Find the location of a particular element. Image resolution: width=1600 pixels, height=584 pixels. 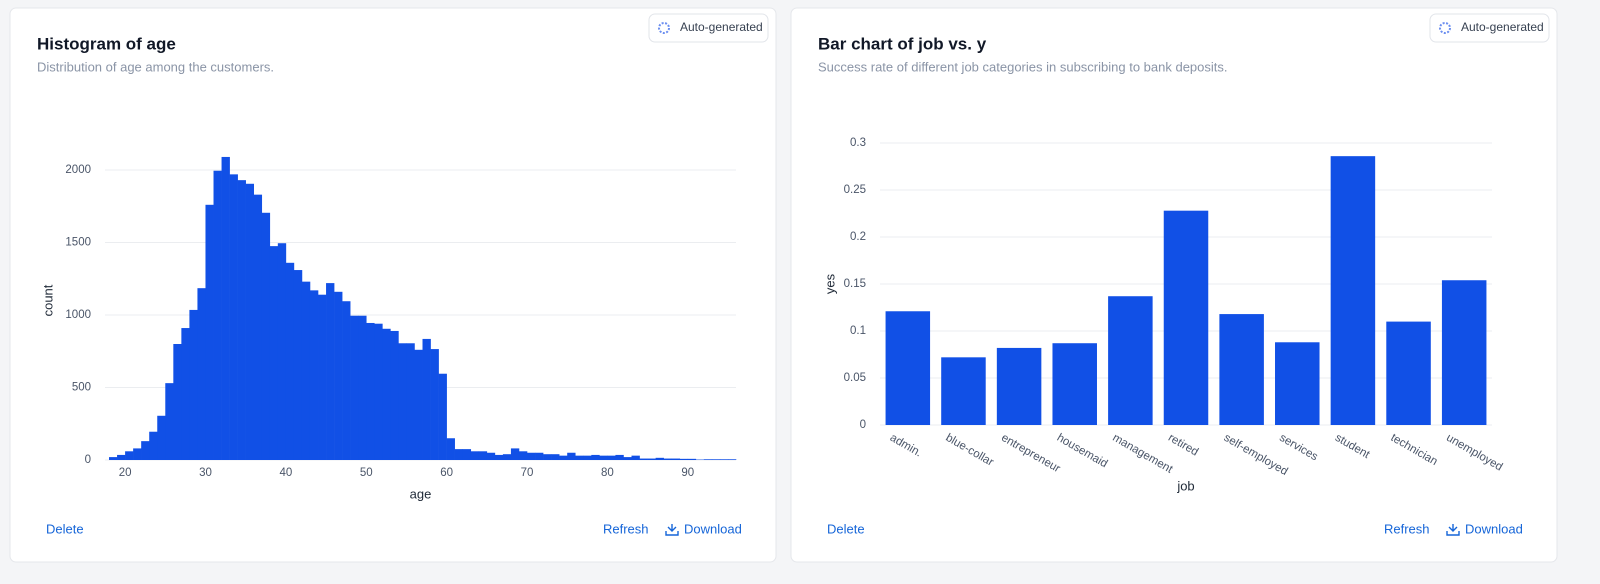

y-tick-label: 0.05 is located at coordinates (855, 378).